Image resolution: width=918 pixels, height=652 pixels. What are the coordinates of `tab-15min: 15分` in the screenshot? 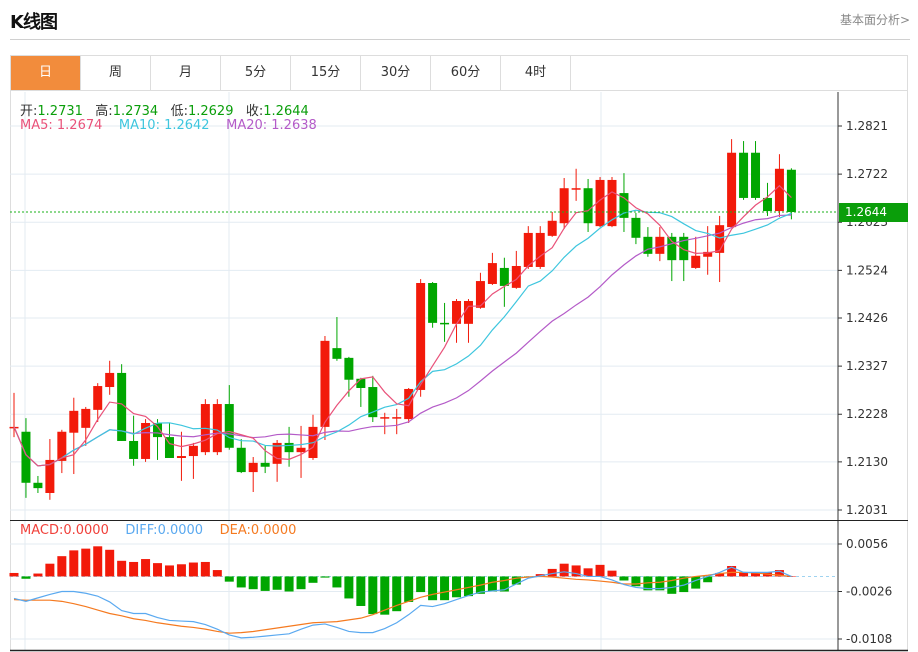 It's located at (326, 73).